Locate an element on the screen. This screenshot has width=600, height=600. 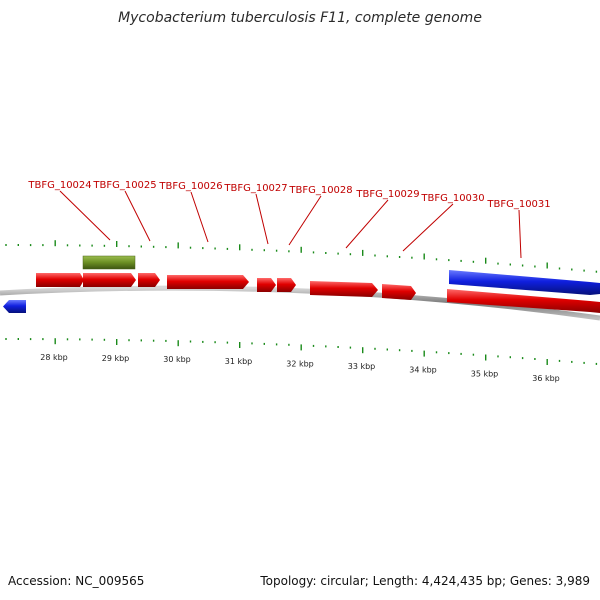
gene-label: TBFG_10026 is located at coordinates (190, 186).